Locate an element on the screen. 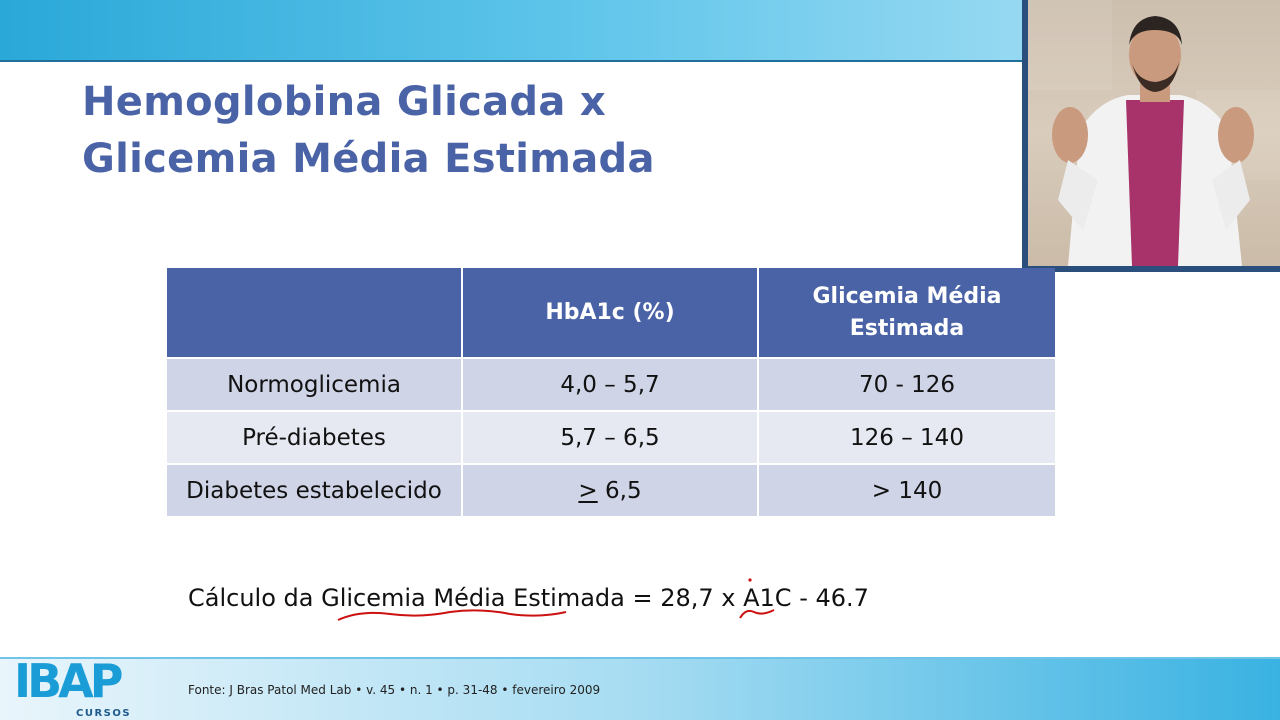 The image size is (1280, 720). slide-title-line2: Glicemia Média Estimada is located at coordinates (368, 159).